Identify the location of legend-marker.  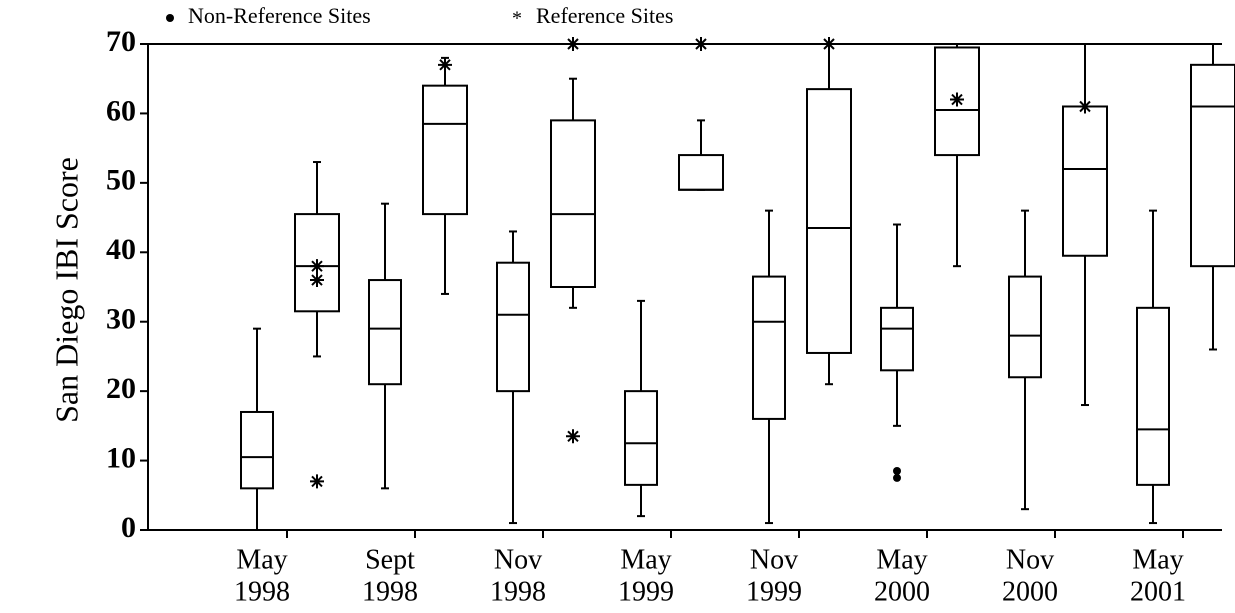
(170, 18).